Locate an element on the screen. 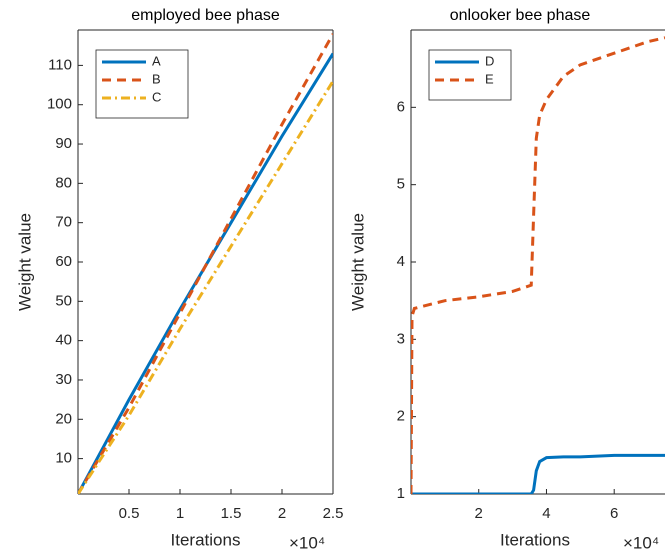  x-tick-label: 6 is located at coordinates (614, 513).